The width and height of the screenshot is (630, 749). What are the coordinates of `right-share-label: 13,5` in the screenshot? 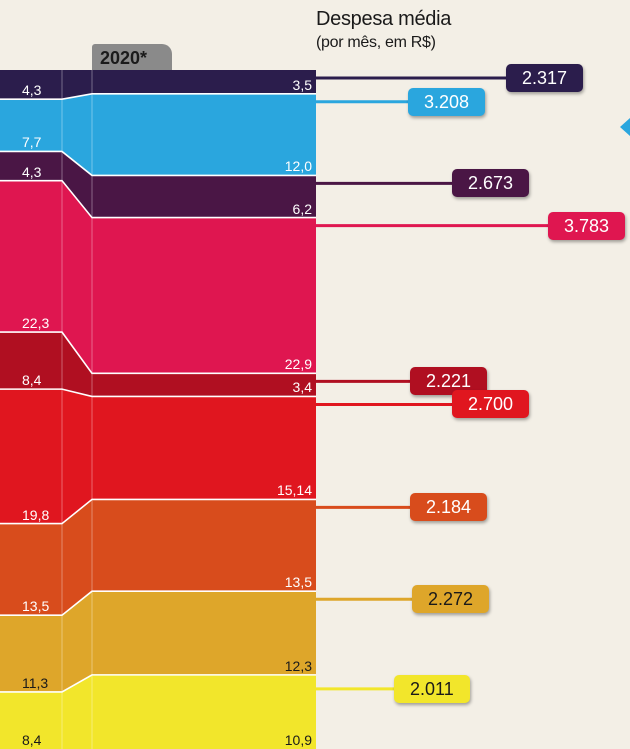 It's located at (298, 582).